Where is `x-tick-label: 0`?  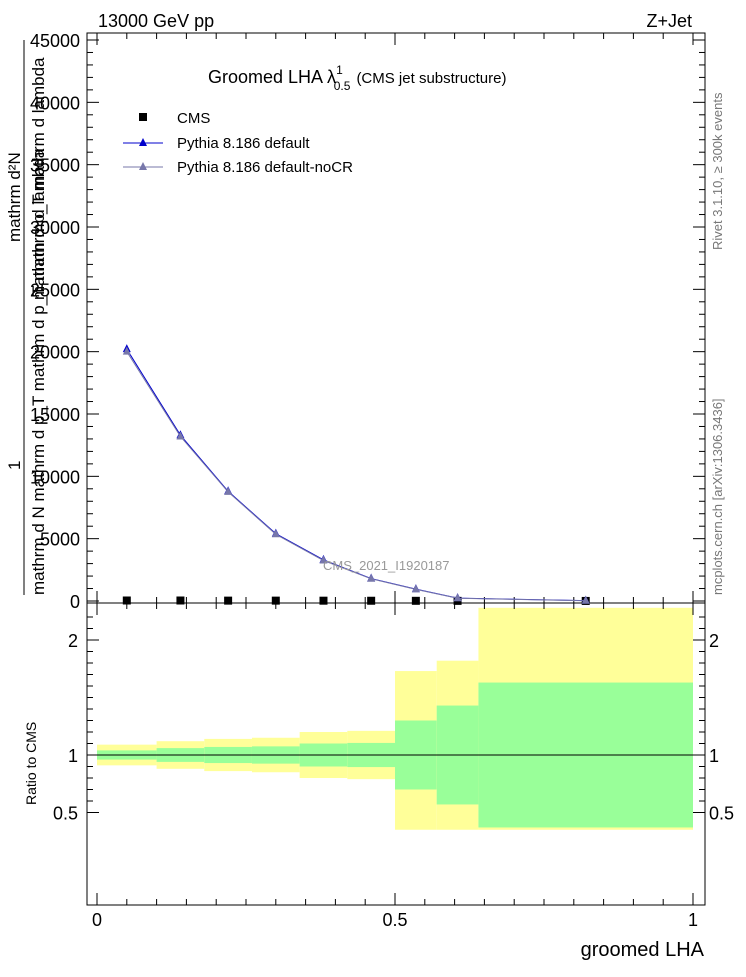
x-tick-label: 0 is located at coordinates (97, 920).